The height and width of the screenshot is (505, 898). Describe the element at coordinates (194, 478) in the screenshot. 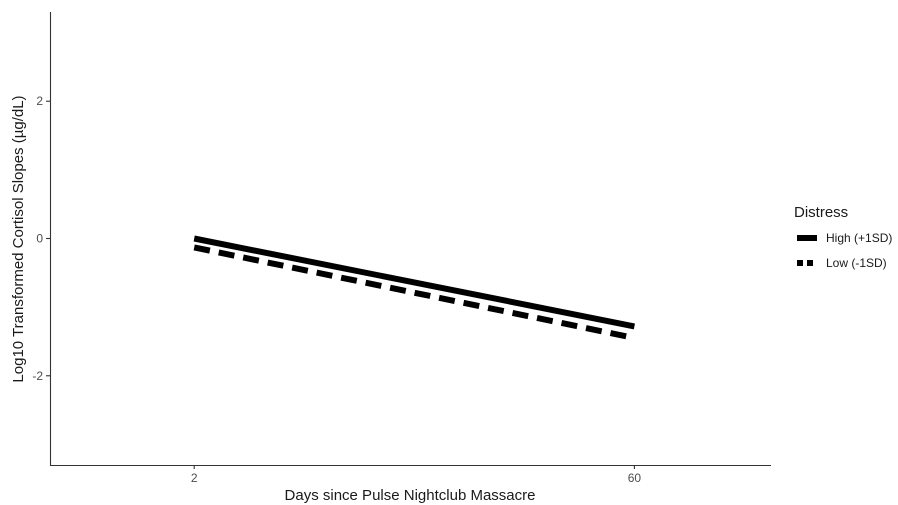

I see `x-tick-label: 2` at that location.